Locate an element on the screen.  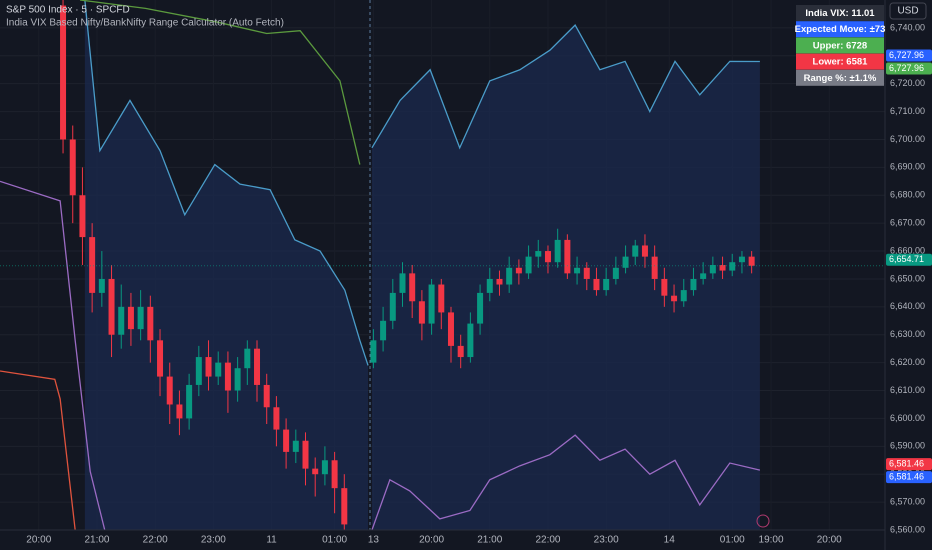
table-text: Upper: 6728 is located at coordinates (840, 45).